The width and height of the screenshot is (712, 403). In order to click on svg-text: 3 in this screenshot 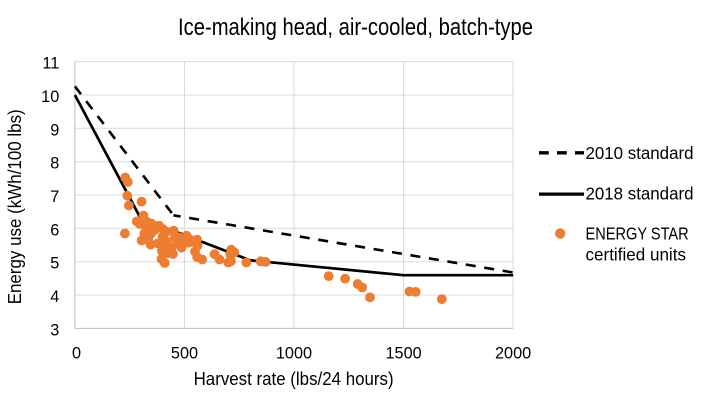, I will do `click(54, 330)`.